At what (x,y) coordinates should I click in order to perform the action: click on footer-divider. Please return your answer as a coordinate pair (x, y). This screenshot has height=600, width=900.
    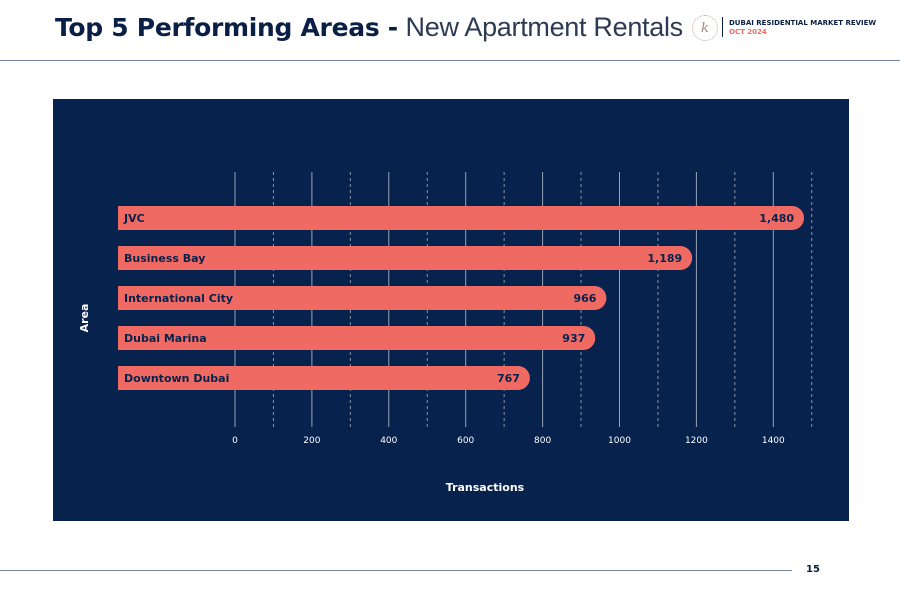
    Looking at the image, I should click on (396, 570).